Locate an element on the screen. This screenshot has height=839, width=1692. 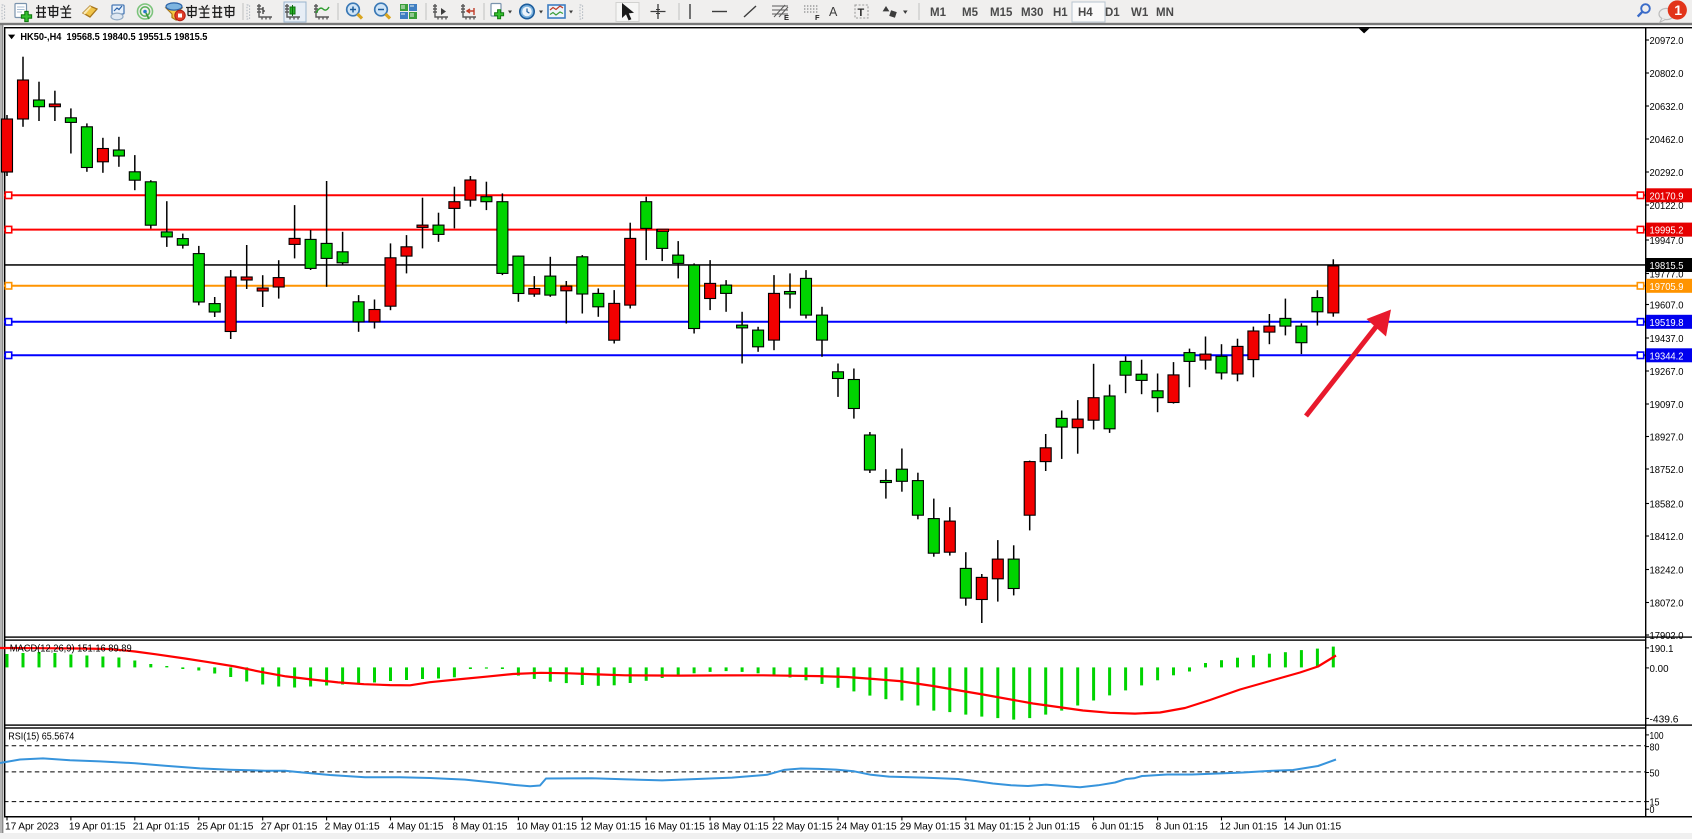
svg-text: 29 May 01:15 is located at coordinates (930, 827).